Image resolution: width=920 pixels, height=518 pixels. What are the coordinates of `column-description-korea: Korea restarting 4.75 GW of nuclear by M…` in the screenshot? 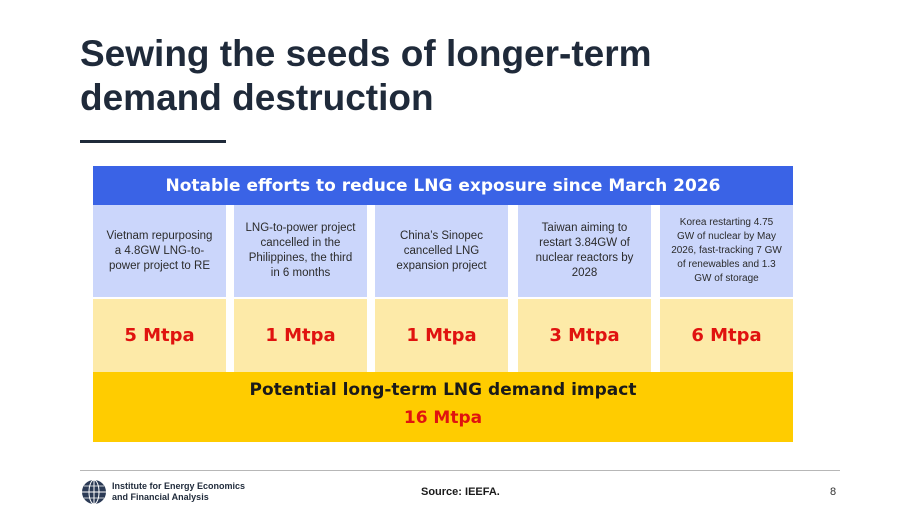 It's located at (726, 251).